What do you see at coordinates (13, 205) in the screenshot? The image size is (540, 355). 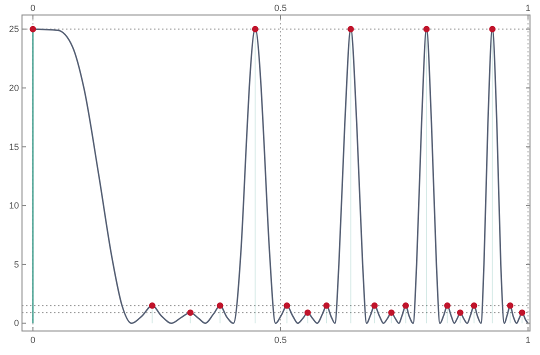 I see `y-tick-label: 10` at bounding box center [13, 205].